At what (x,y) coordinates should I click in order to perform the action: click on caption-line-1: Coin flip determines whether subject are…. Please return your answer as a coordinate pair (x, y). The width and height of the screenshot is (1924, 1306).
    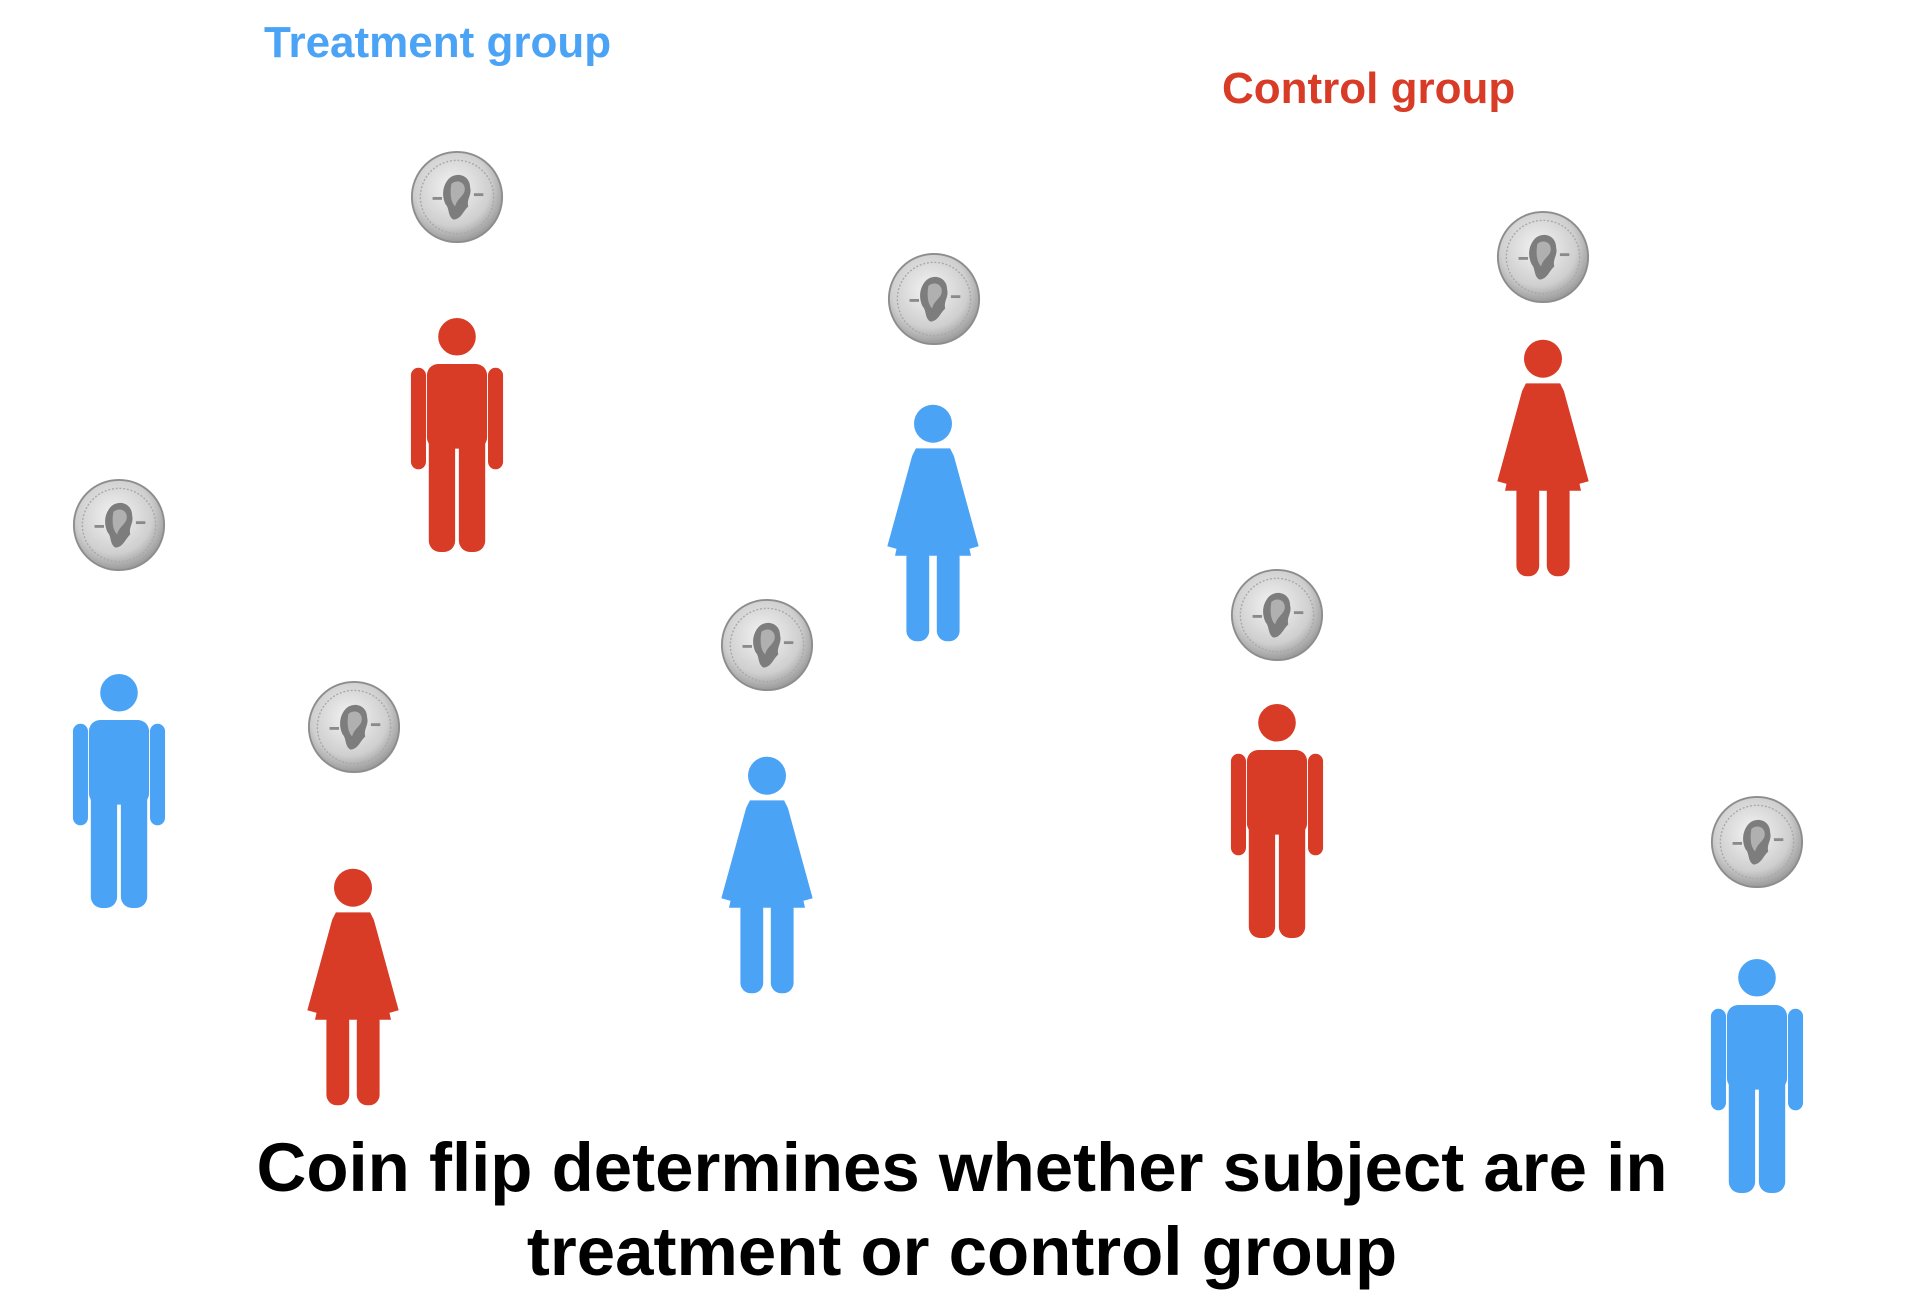
    Looking at the image, I should click on (962, 1167).